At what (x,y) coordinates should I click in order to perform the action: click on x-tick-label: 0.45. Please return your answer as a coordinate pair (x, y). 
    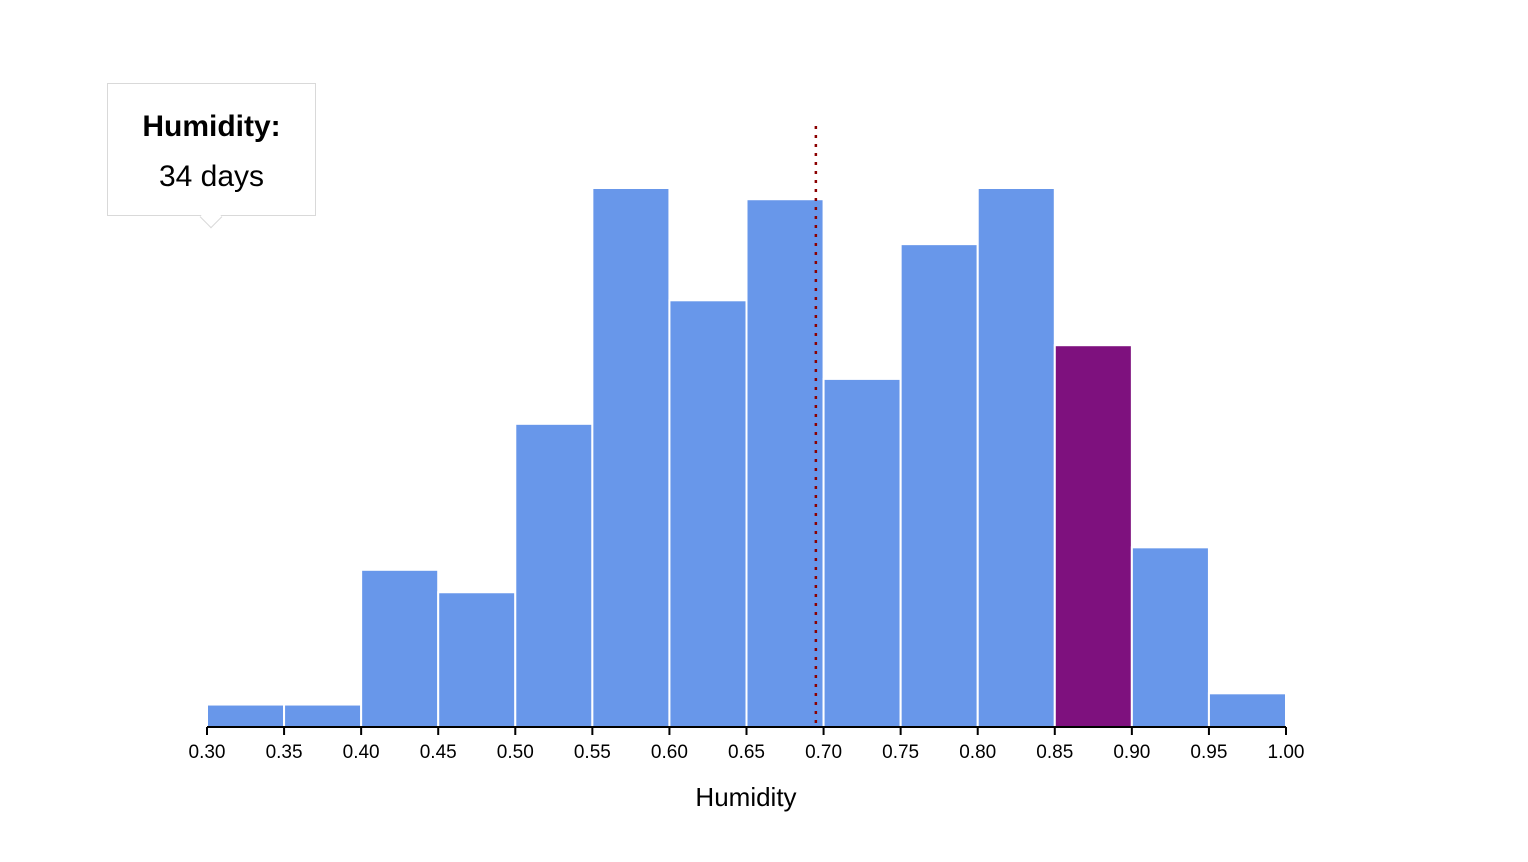
    Looking at the image, I should click on (438, 752).